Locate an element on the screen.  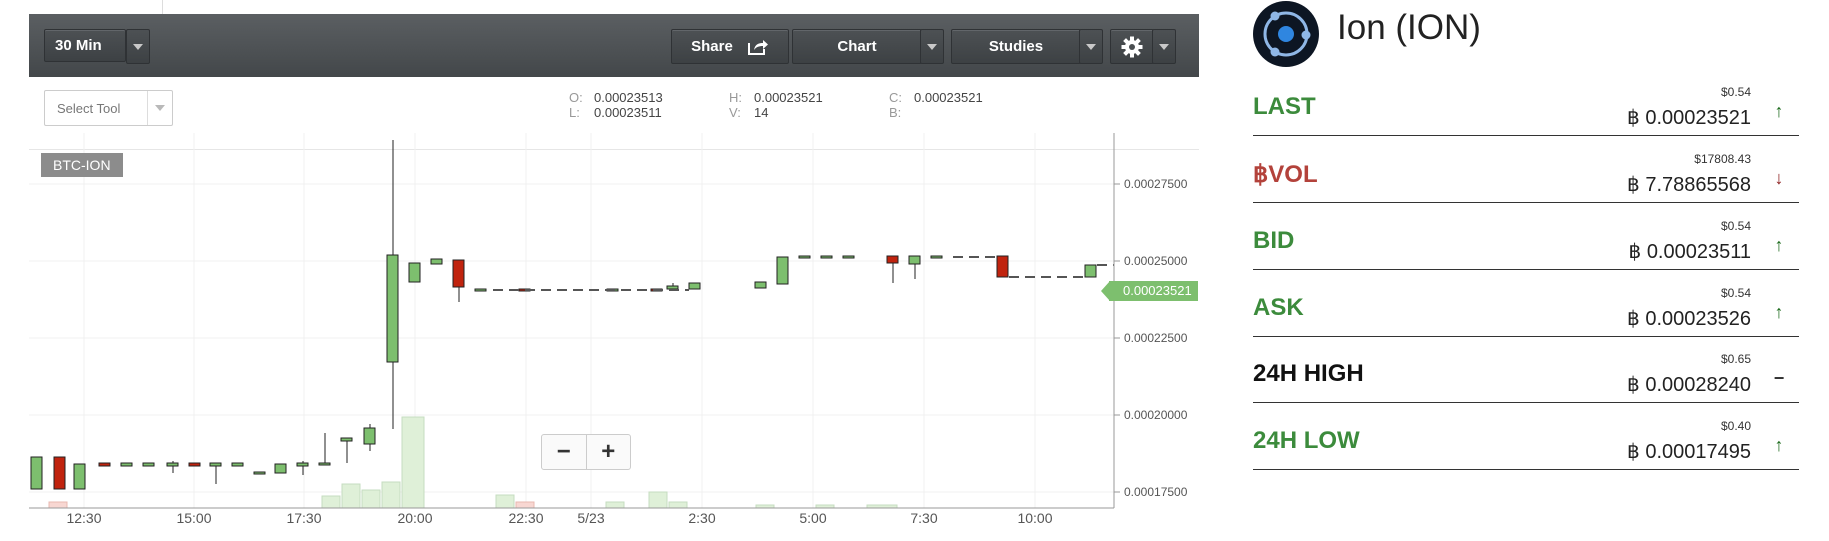
studies-label: Studies is located at coordinates (1016, 46).